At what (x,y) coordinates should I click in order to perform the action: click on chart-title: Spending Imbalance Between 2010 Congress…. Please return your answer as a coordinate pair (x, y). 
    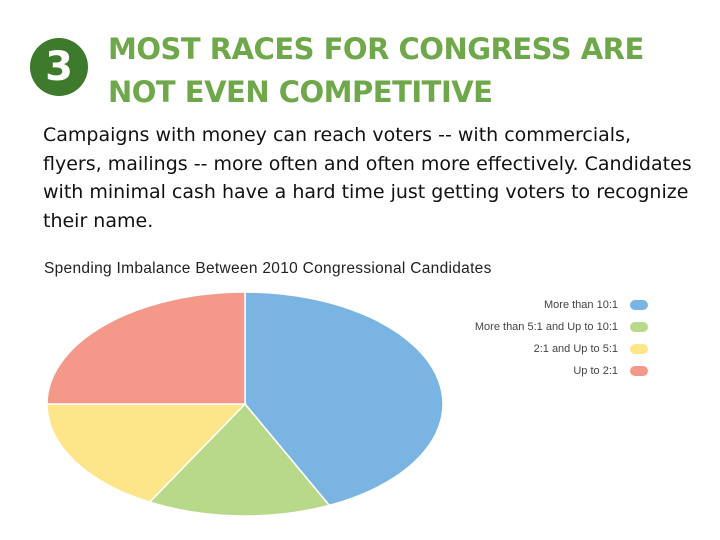
    Looking at the image, I should click on (268, 268).